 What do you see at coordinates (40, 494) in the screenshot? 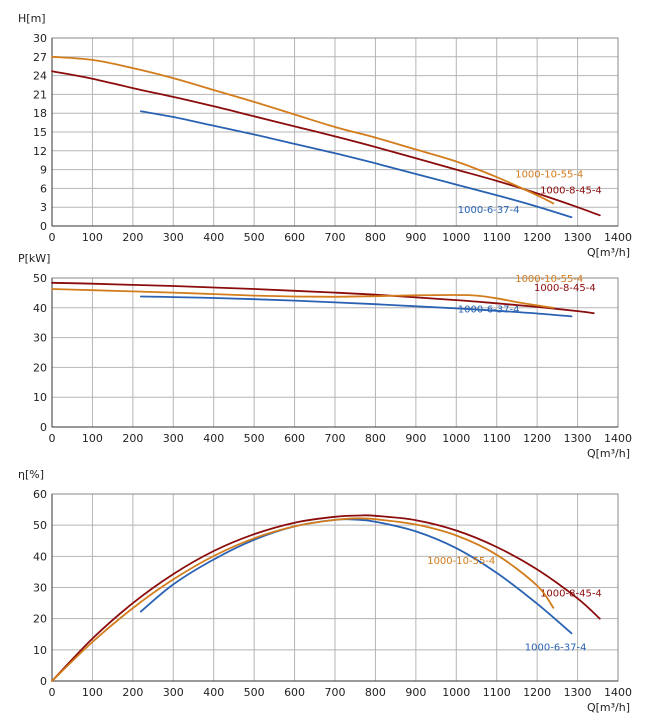
I see `y-tick-label: 60` at bounding box center [40, 494].